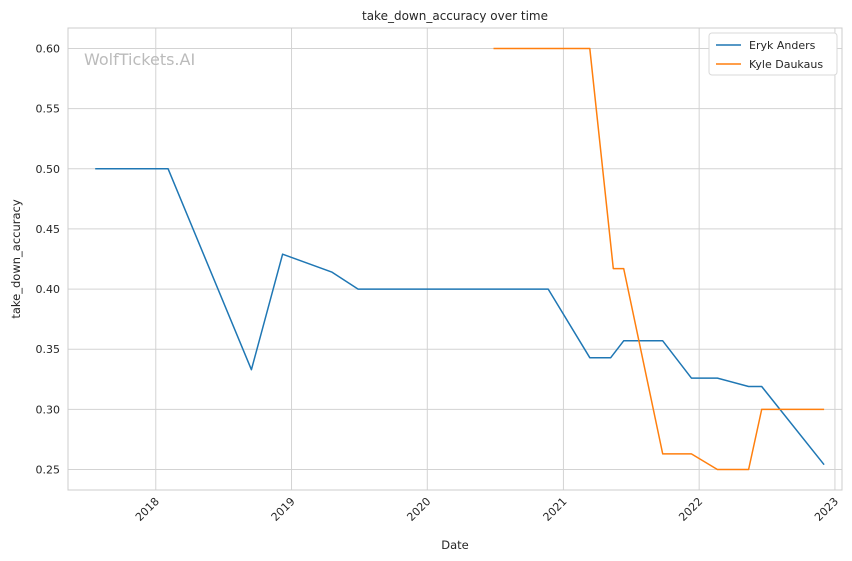 This screenshot has height=561, width=852. What do you see at coordinates (48, 409) in the screenshot?
I see `y-tick-label: 0.30` at bounding box center [48, 409].